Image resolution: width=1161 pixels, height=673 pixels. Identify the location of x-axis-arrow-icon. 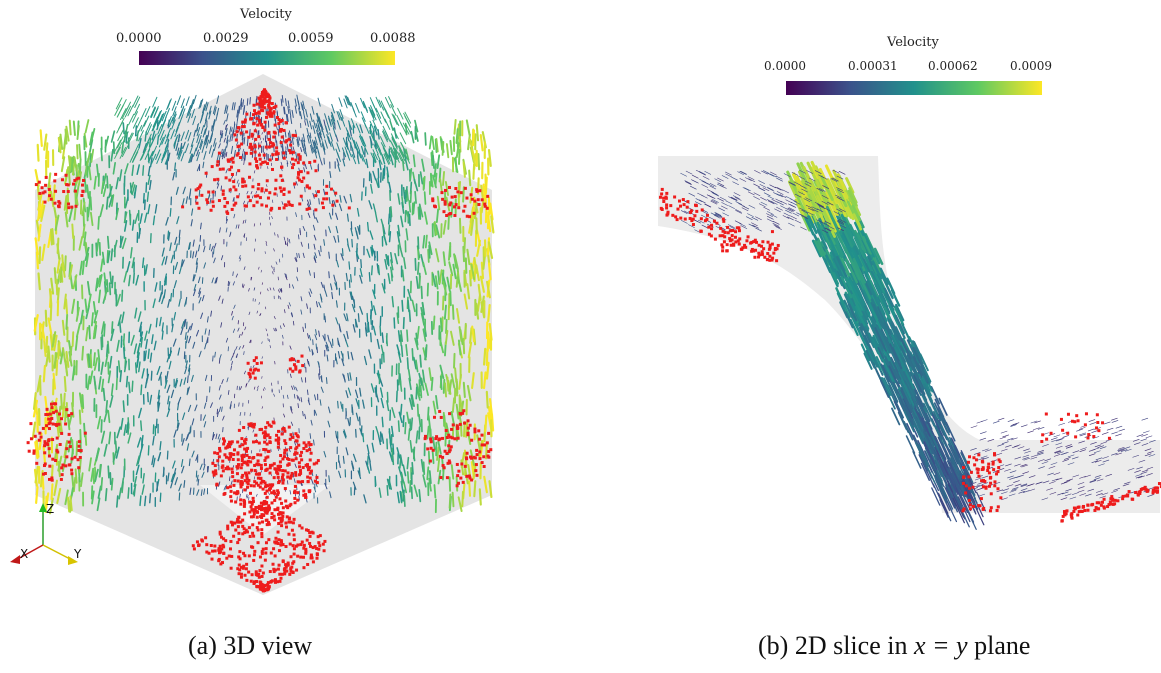
(15, 559).